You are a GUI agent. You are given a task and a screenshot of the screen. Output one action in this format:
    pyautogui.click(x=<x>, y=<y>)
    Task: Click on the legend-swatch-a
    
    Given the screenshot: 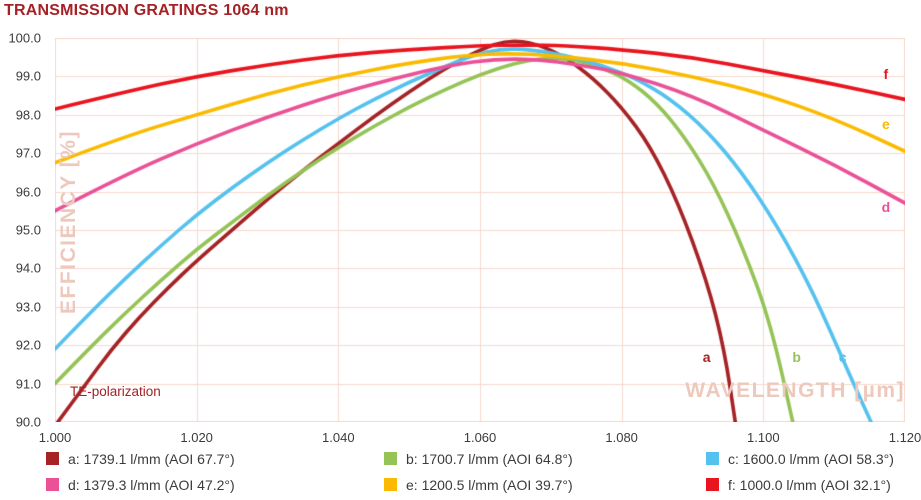 What is the action you would take?
    pyautogui.click(x=52, y=458)
    